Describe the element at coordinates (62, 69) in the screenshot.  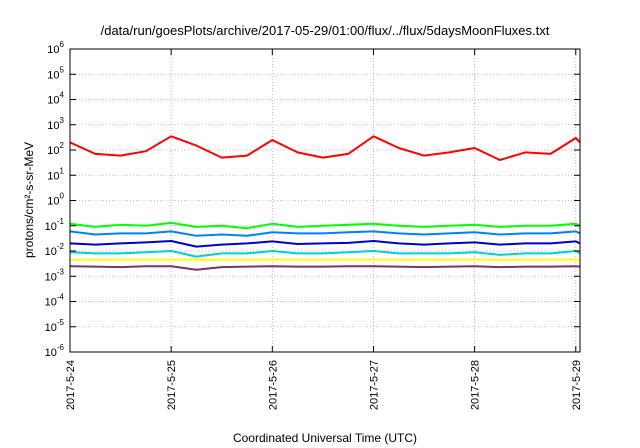
I see `y-tick-exponent: 5` at that location.